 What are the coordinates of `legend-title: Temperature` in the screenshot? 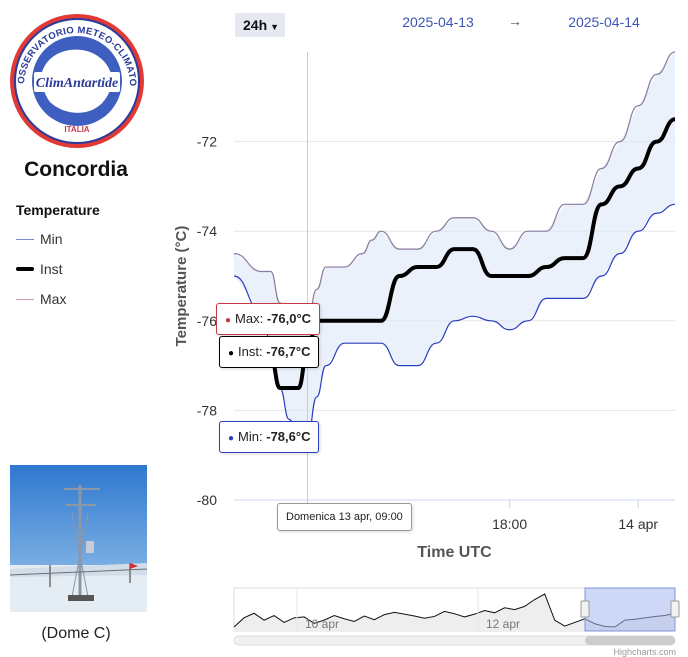 It's located at (58, 210).